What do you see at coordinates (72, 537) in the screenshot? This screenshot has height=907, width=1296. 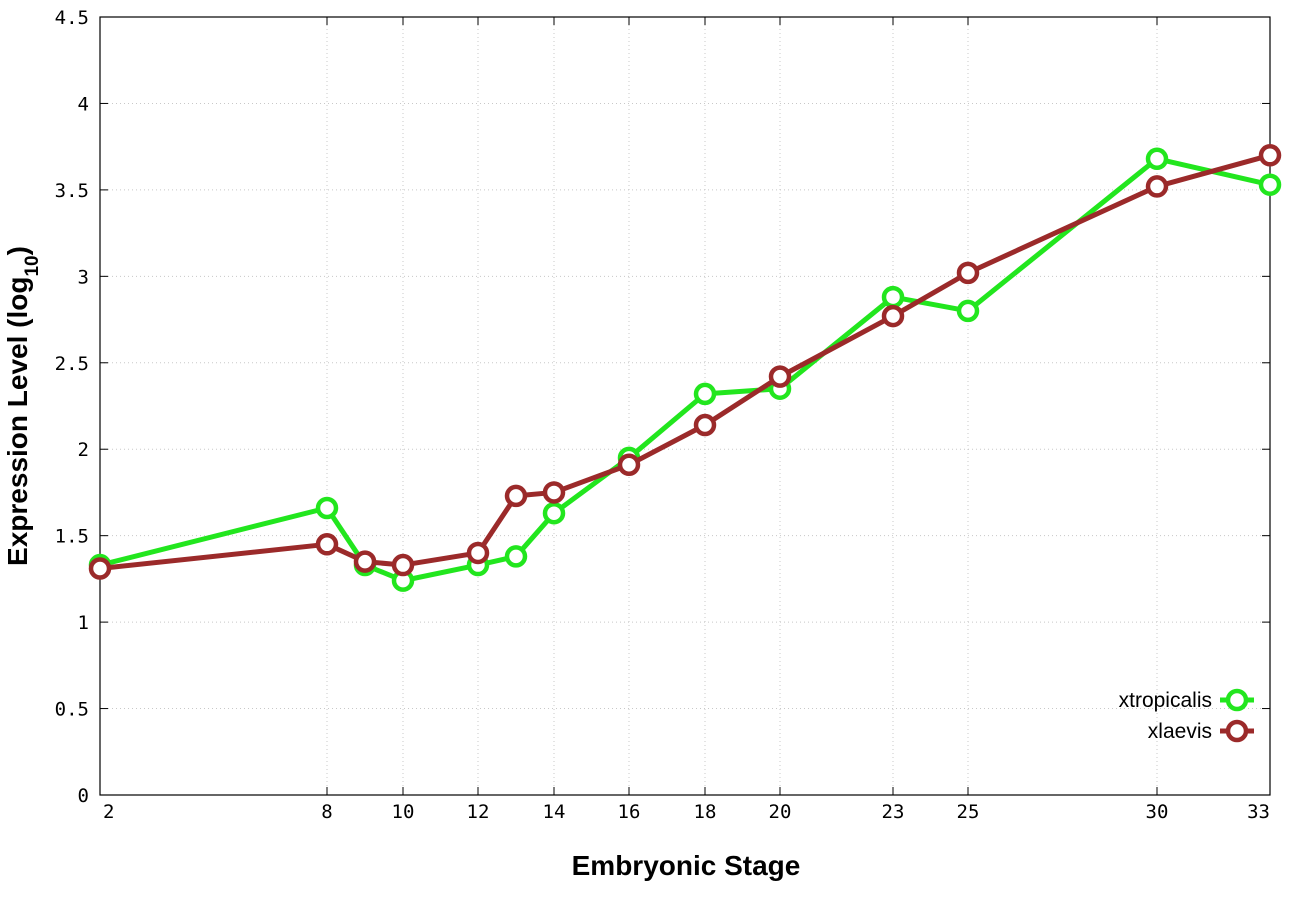 I see `y-tick-label: 1.5` at bounding box center [72, 537].